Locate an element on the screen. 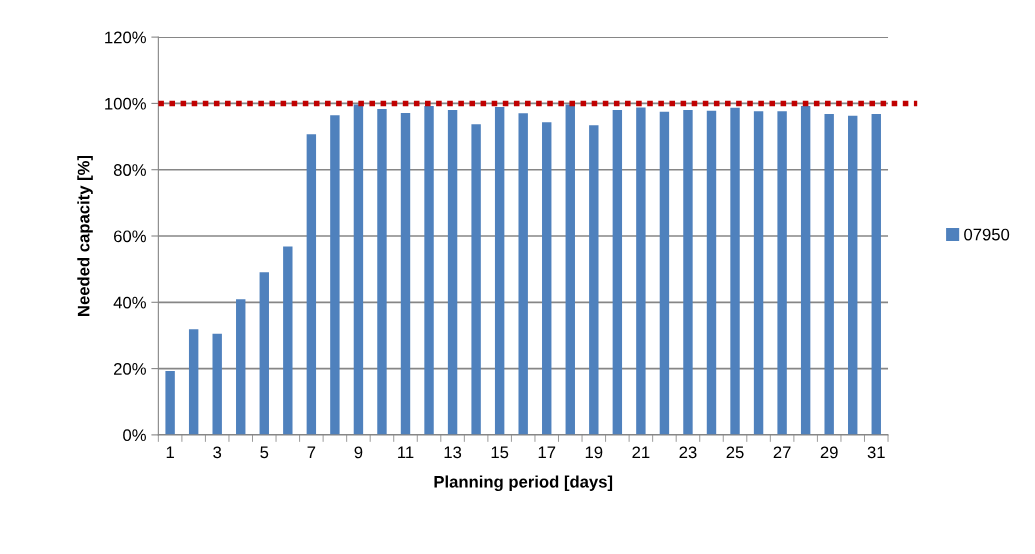  x-tick-label: 25 is located at coordinates (735, 452).